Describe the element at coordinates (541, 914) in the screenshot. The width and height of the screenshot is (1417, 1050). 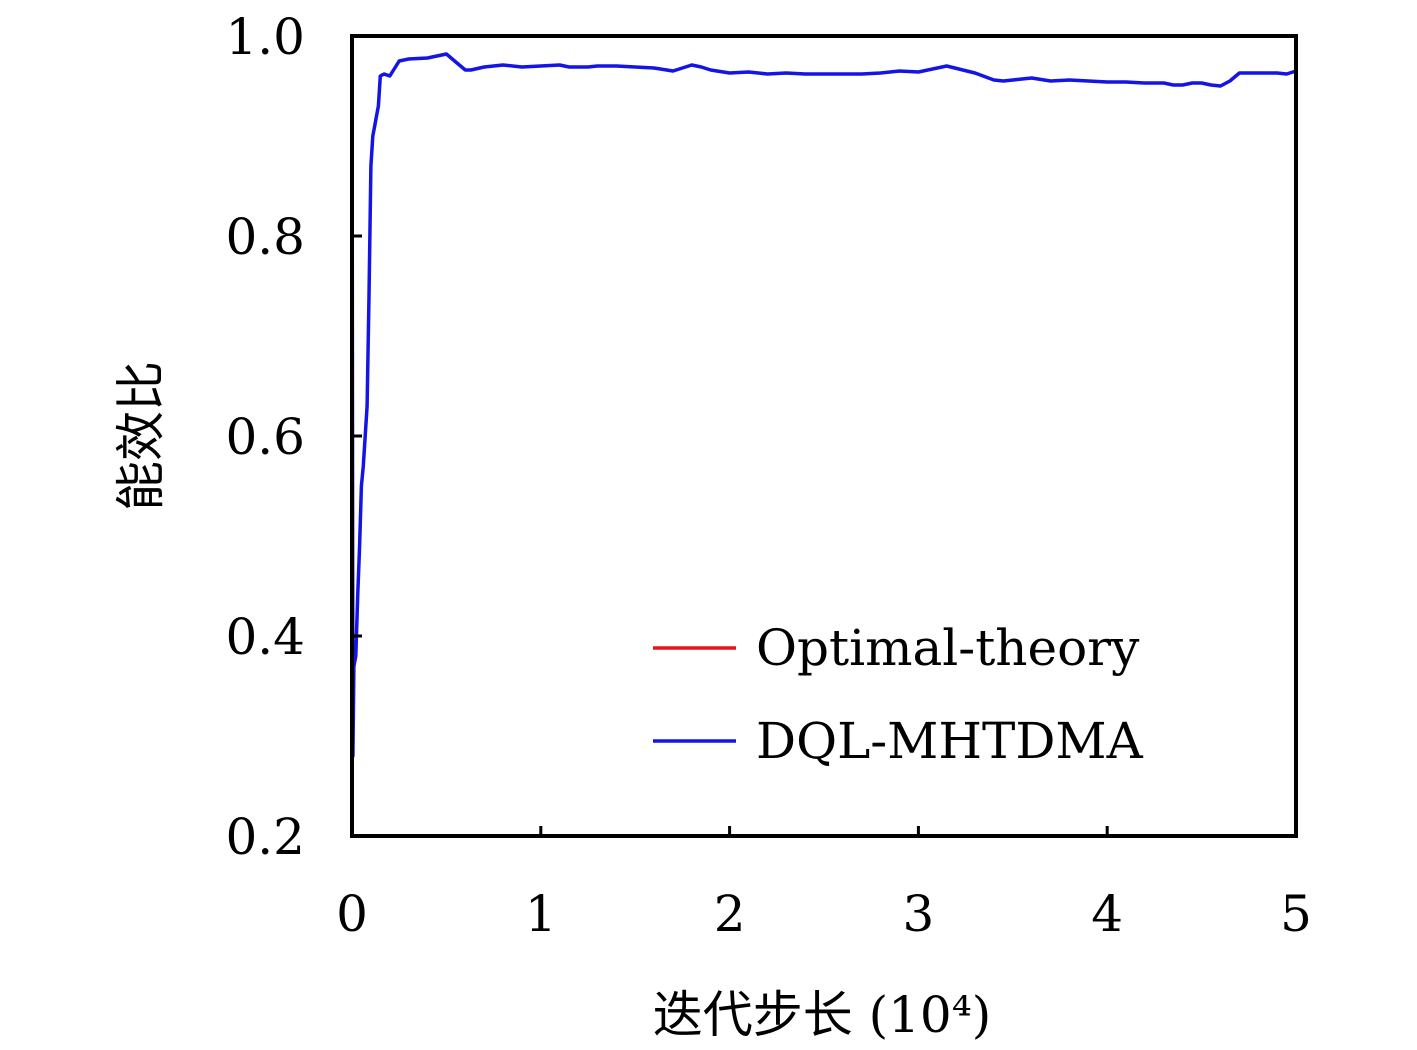
I see `x-tick-label: 1` at that location.